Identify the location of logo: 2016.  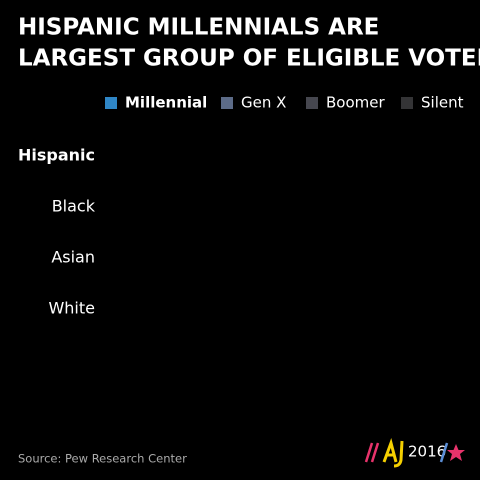
(414, 453).